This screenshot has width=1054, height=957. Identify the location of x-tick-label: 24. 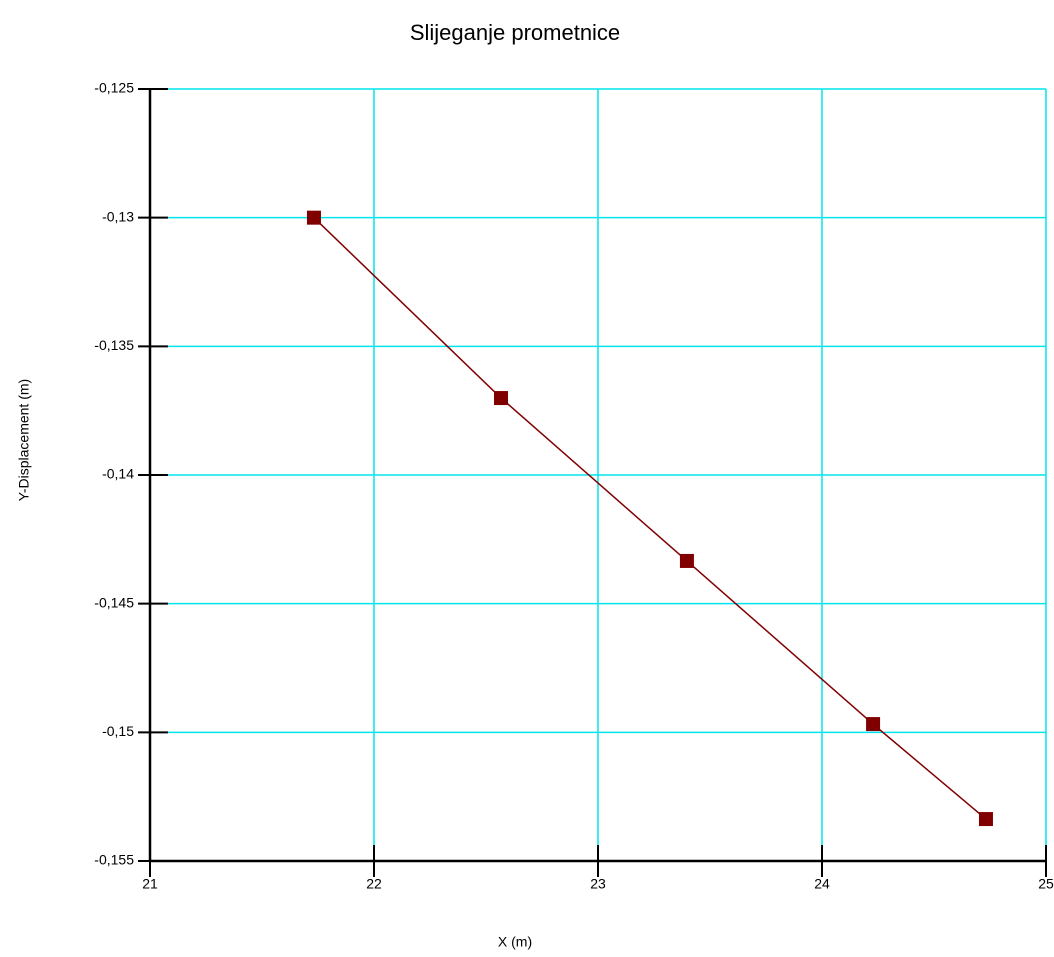
(822, 884).